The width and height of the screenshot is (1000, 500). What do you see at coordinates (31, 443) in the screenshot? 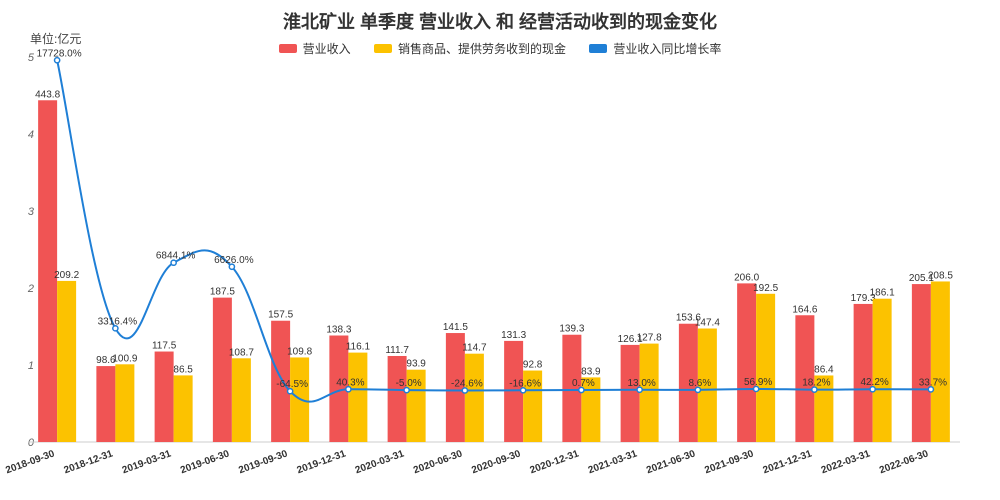
I see `y-tick-label: 0` at bounding box center [31, 443].